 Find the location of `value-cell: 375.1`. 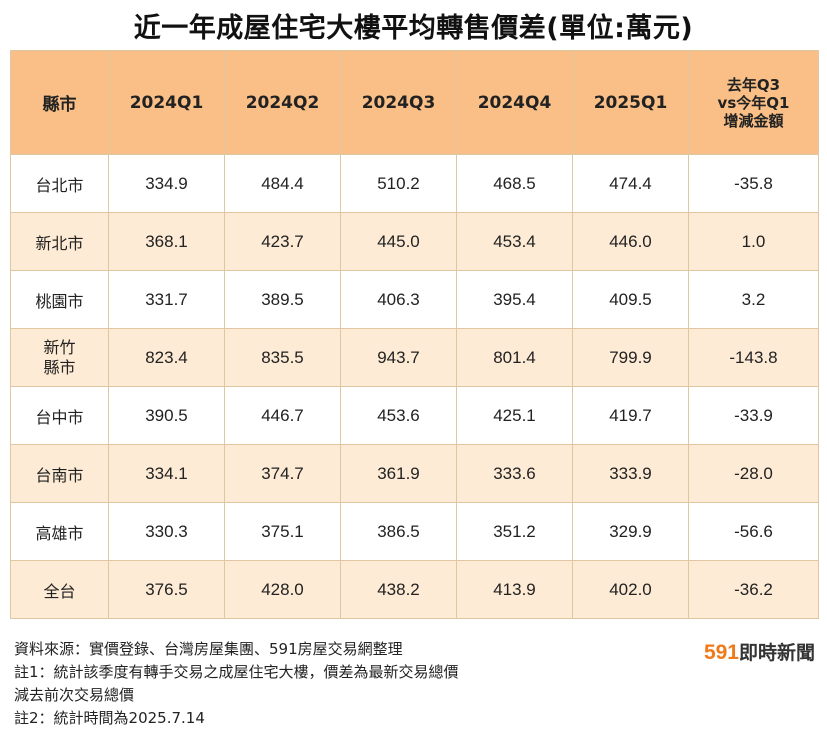

value-cell: 375.1 is located at coordinates (282, 531).